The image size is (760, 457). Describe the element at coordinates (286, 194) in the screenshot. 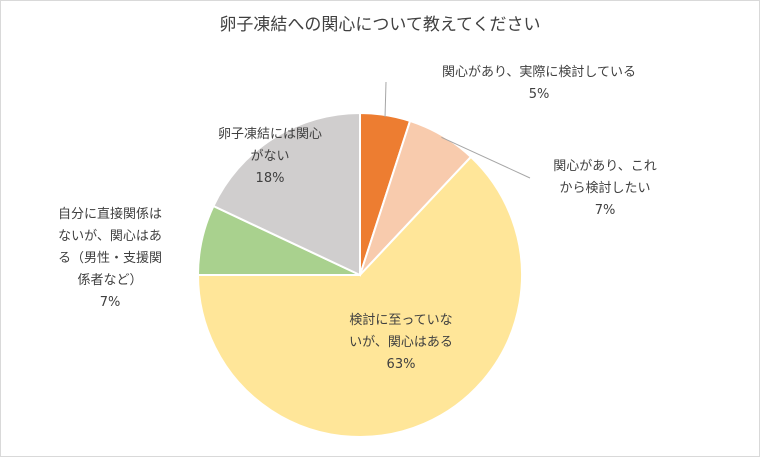

I see `slice-not-interested` at that location.